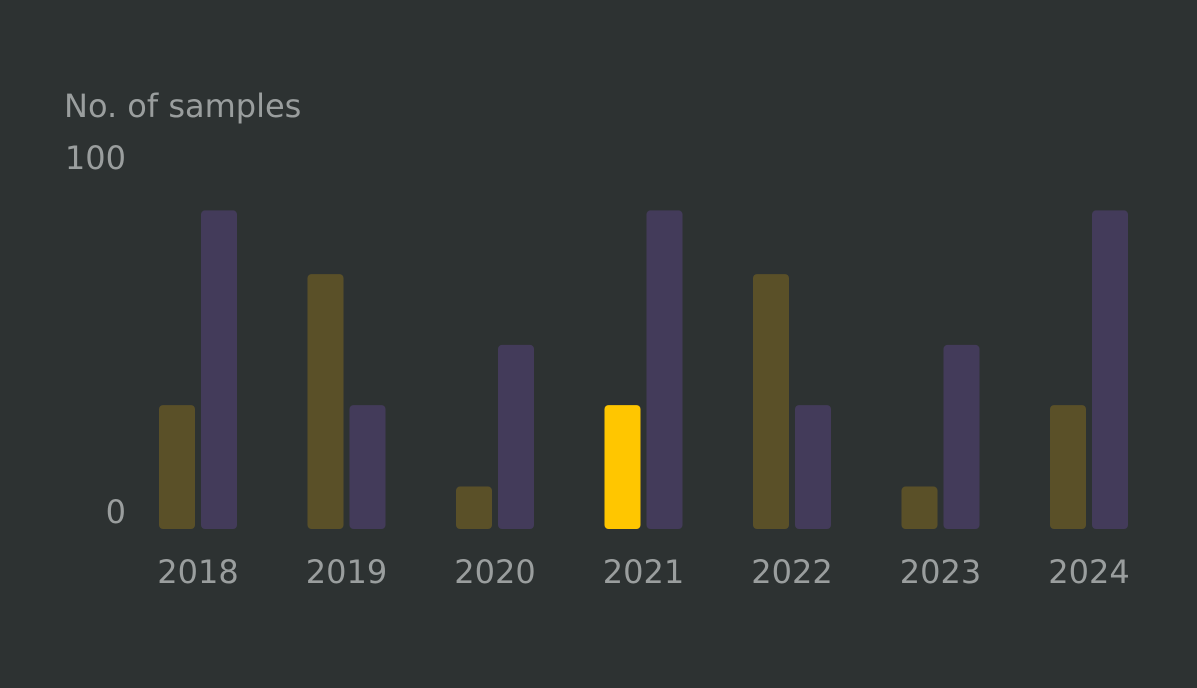  Describe the element at coordinates (1088, 572) in the screenshot. I see `x-tick-label-2024: 2024` at that location.